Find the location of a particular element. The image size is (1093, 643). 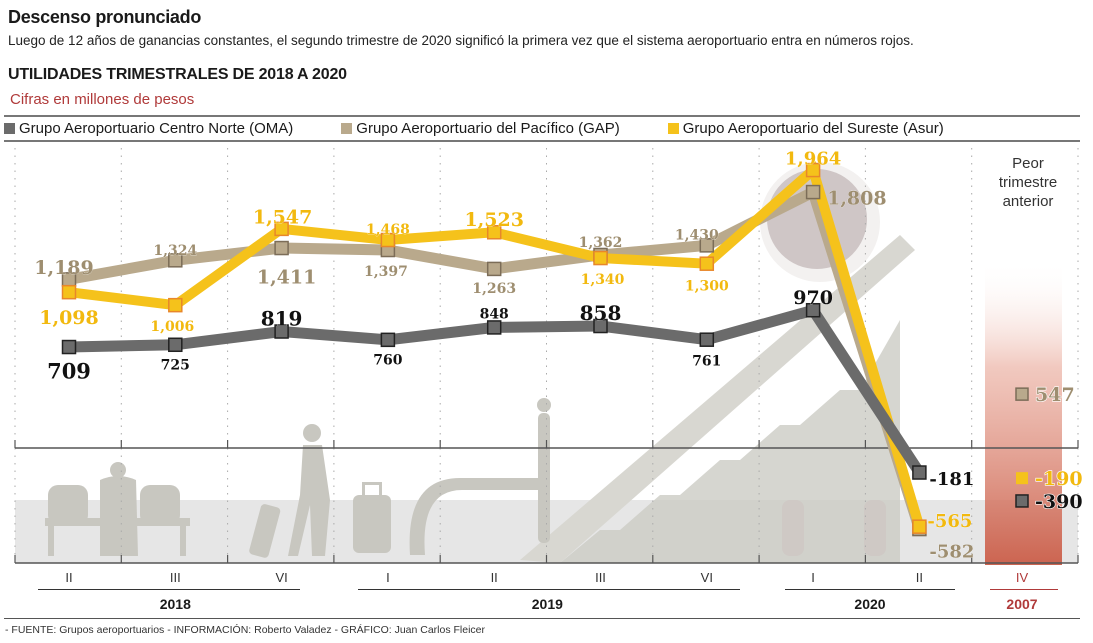

worst-quarter-label: Peor trimestre anterior is located at coordinates (1028, 182).